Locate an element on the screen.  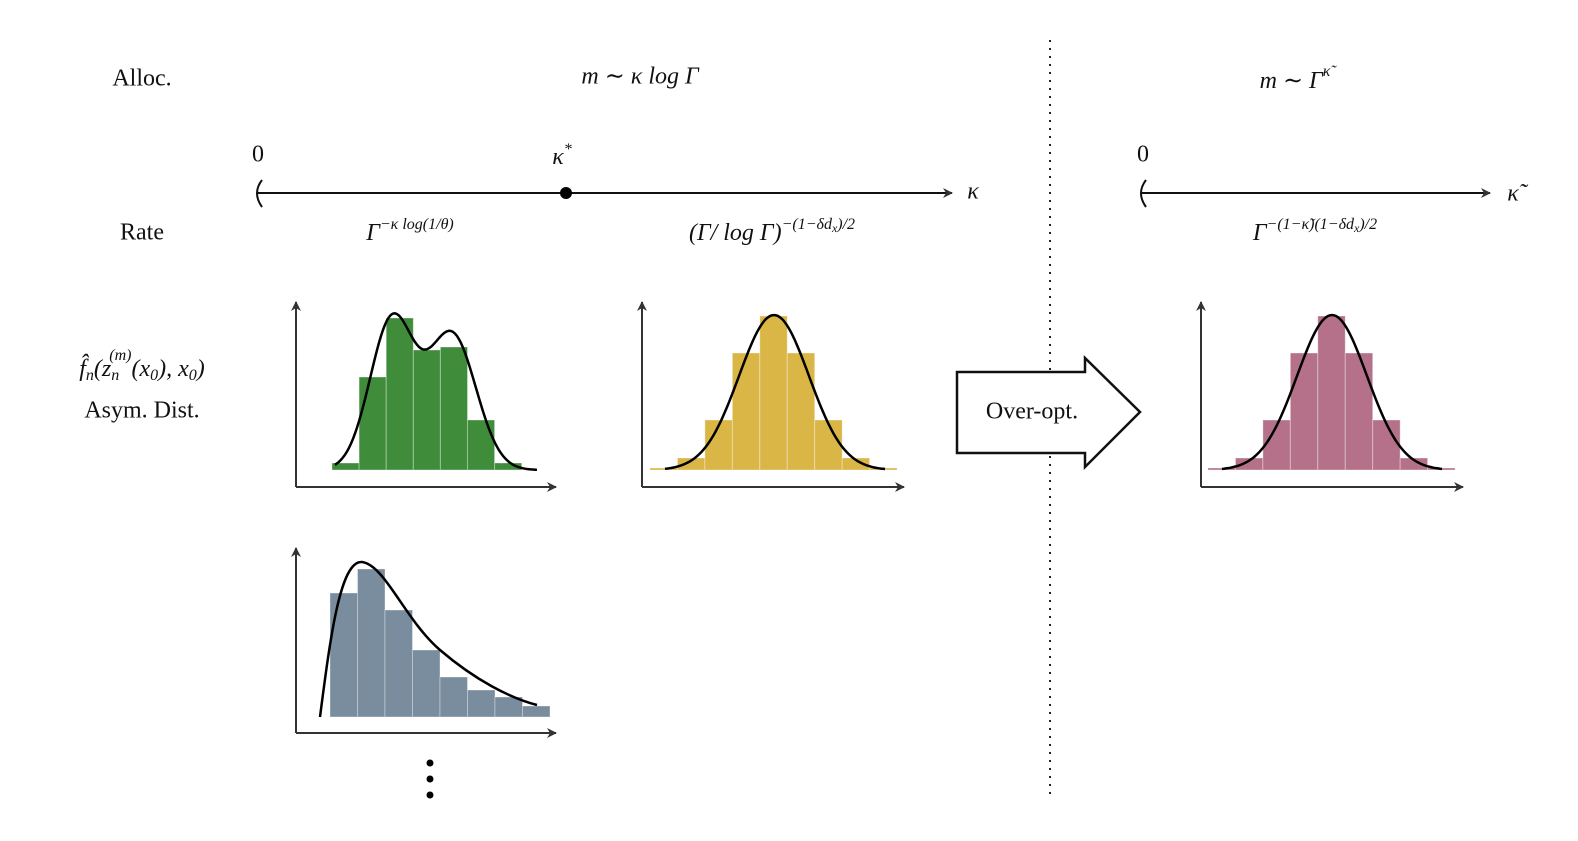
sup: −(1−κ̃)(1−δd is located at coordinates (1311, 224).